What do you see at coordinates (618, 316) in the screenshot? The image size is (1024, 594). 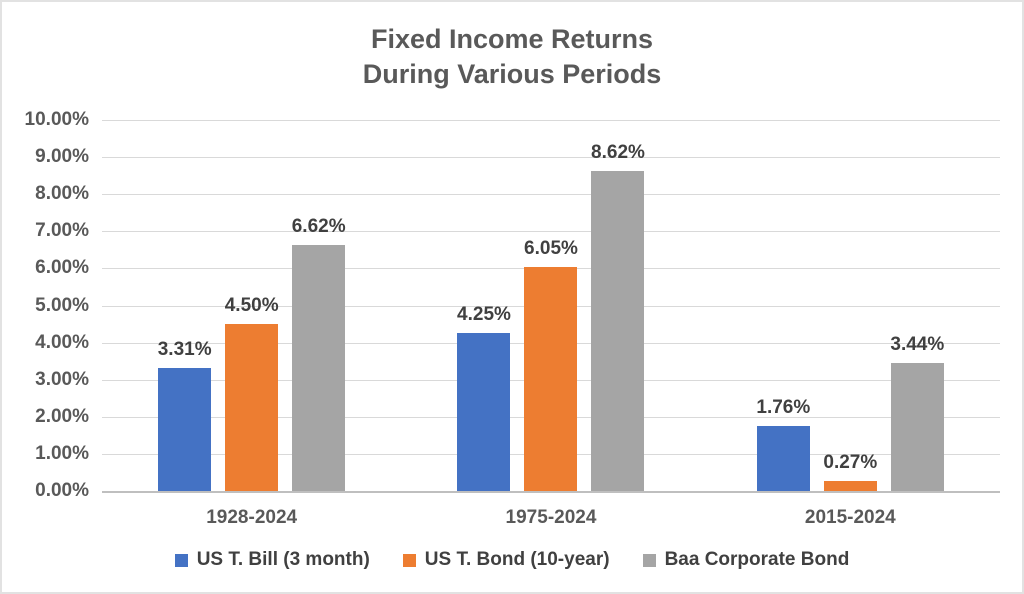 I see `bar: 8.62%` at bounding box center [618, 316].